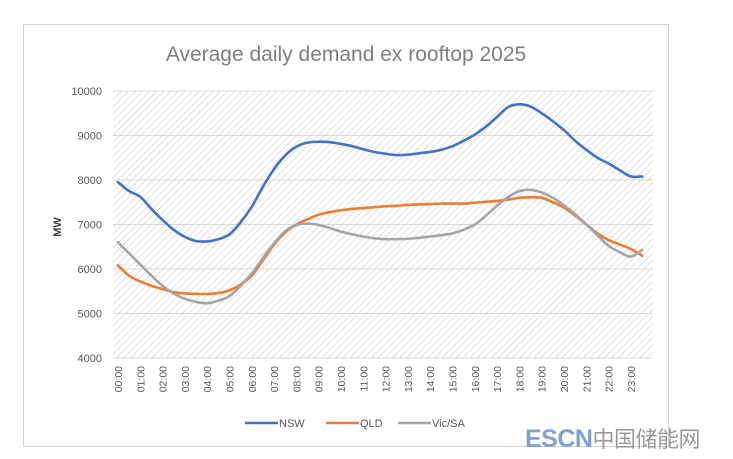  I want to click on y-tick-label: 4000, so click(90, 359).